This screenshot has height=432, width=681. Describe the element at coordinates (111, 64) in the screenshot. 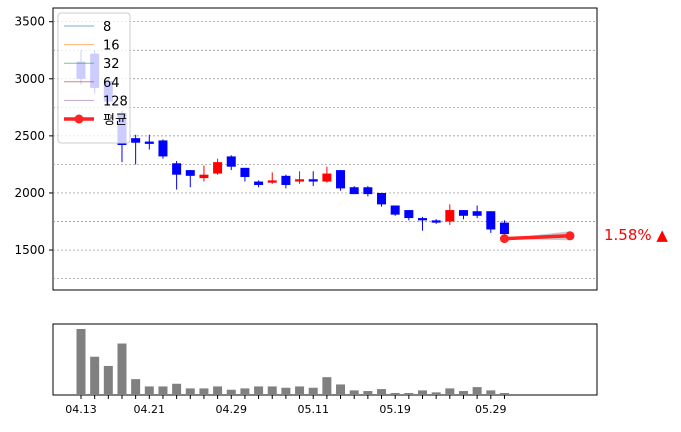

I see `legend-label: 32` at that location.